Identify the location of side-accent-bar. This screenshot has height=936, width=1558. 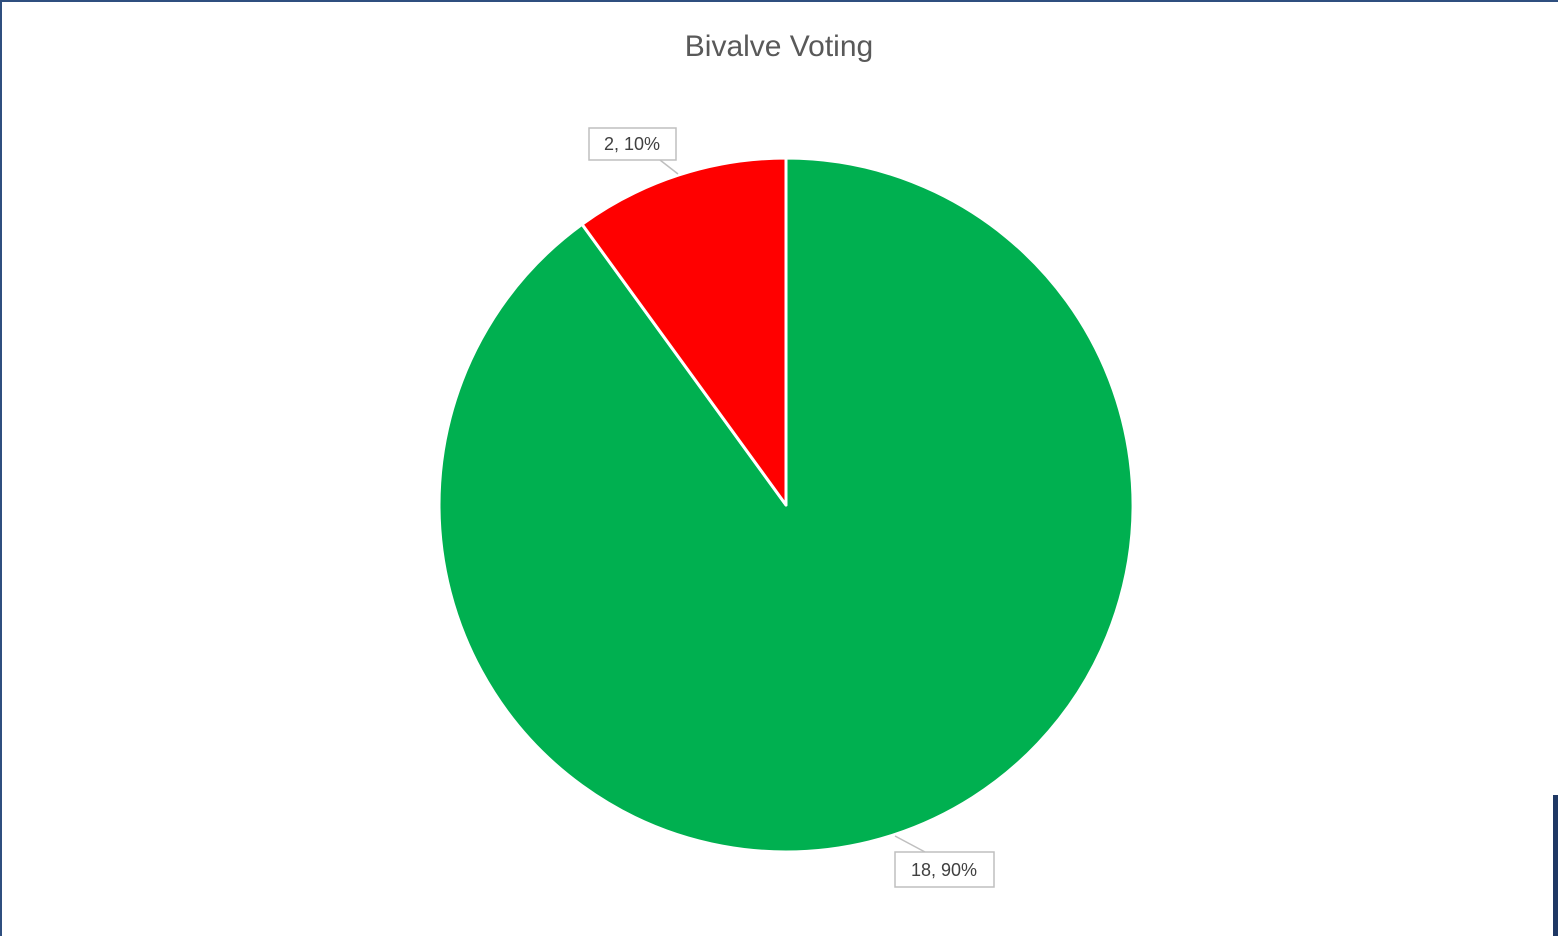
(1555, 865).